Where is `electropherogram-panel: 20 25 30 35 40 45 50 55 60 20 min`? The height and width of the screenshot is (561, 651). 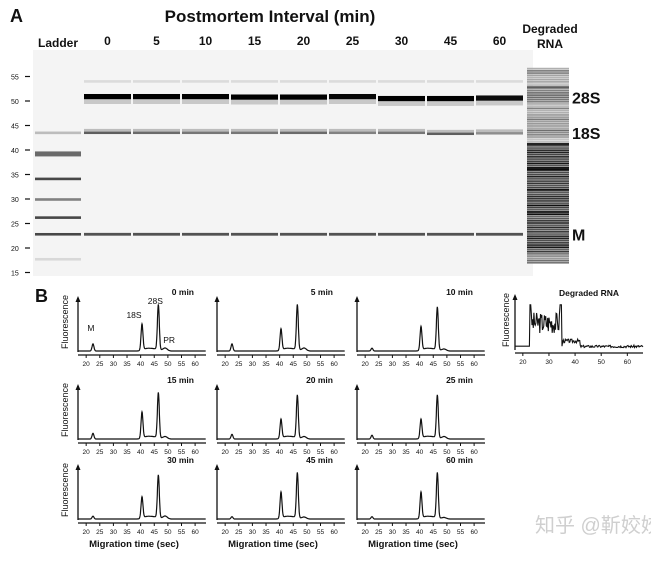
electropherogram-panel: 20 25 30 35 40 45 50 55 60 20 min is located at coordinates (279, 415).